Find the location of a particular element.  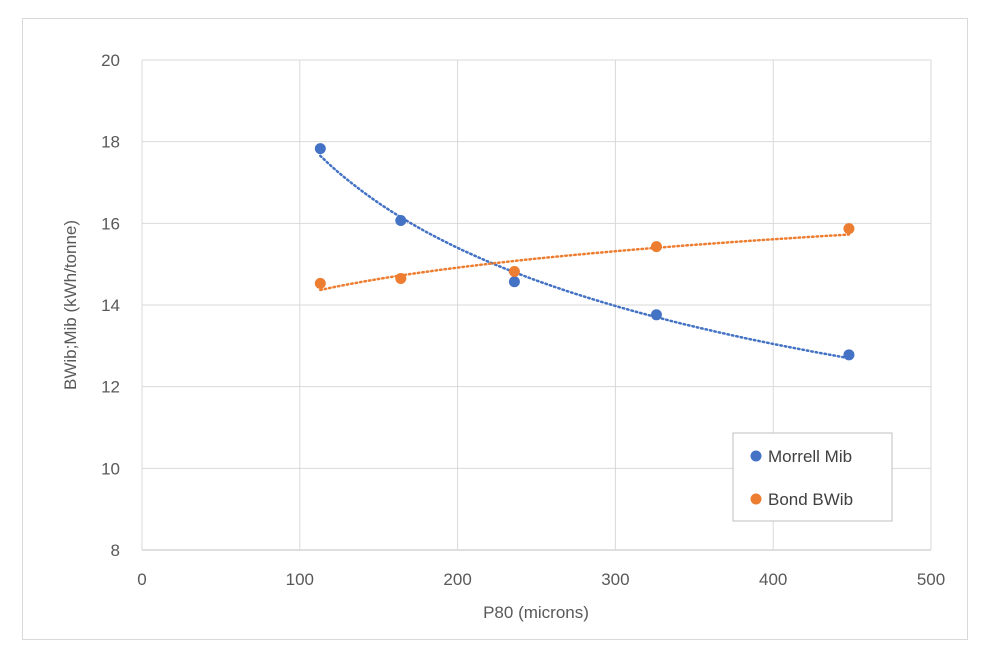

x-tick-label: 0 is located at coordinates (141, 579).